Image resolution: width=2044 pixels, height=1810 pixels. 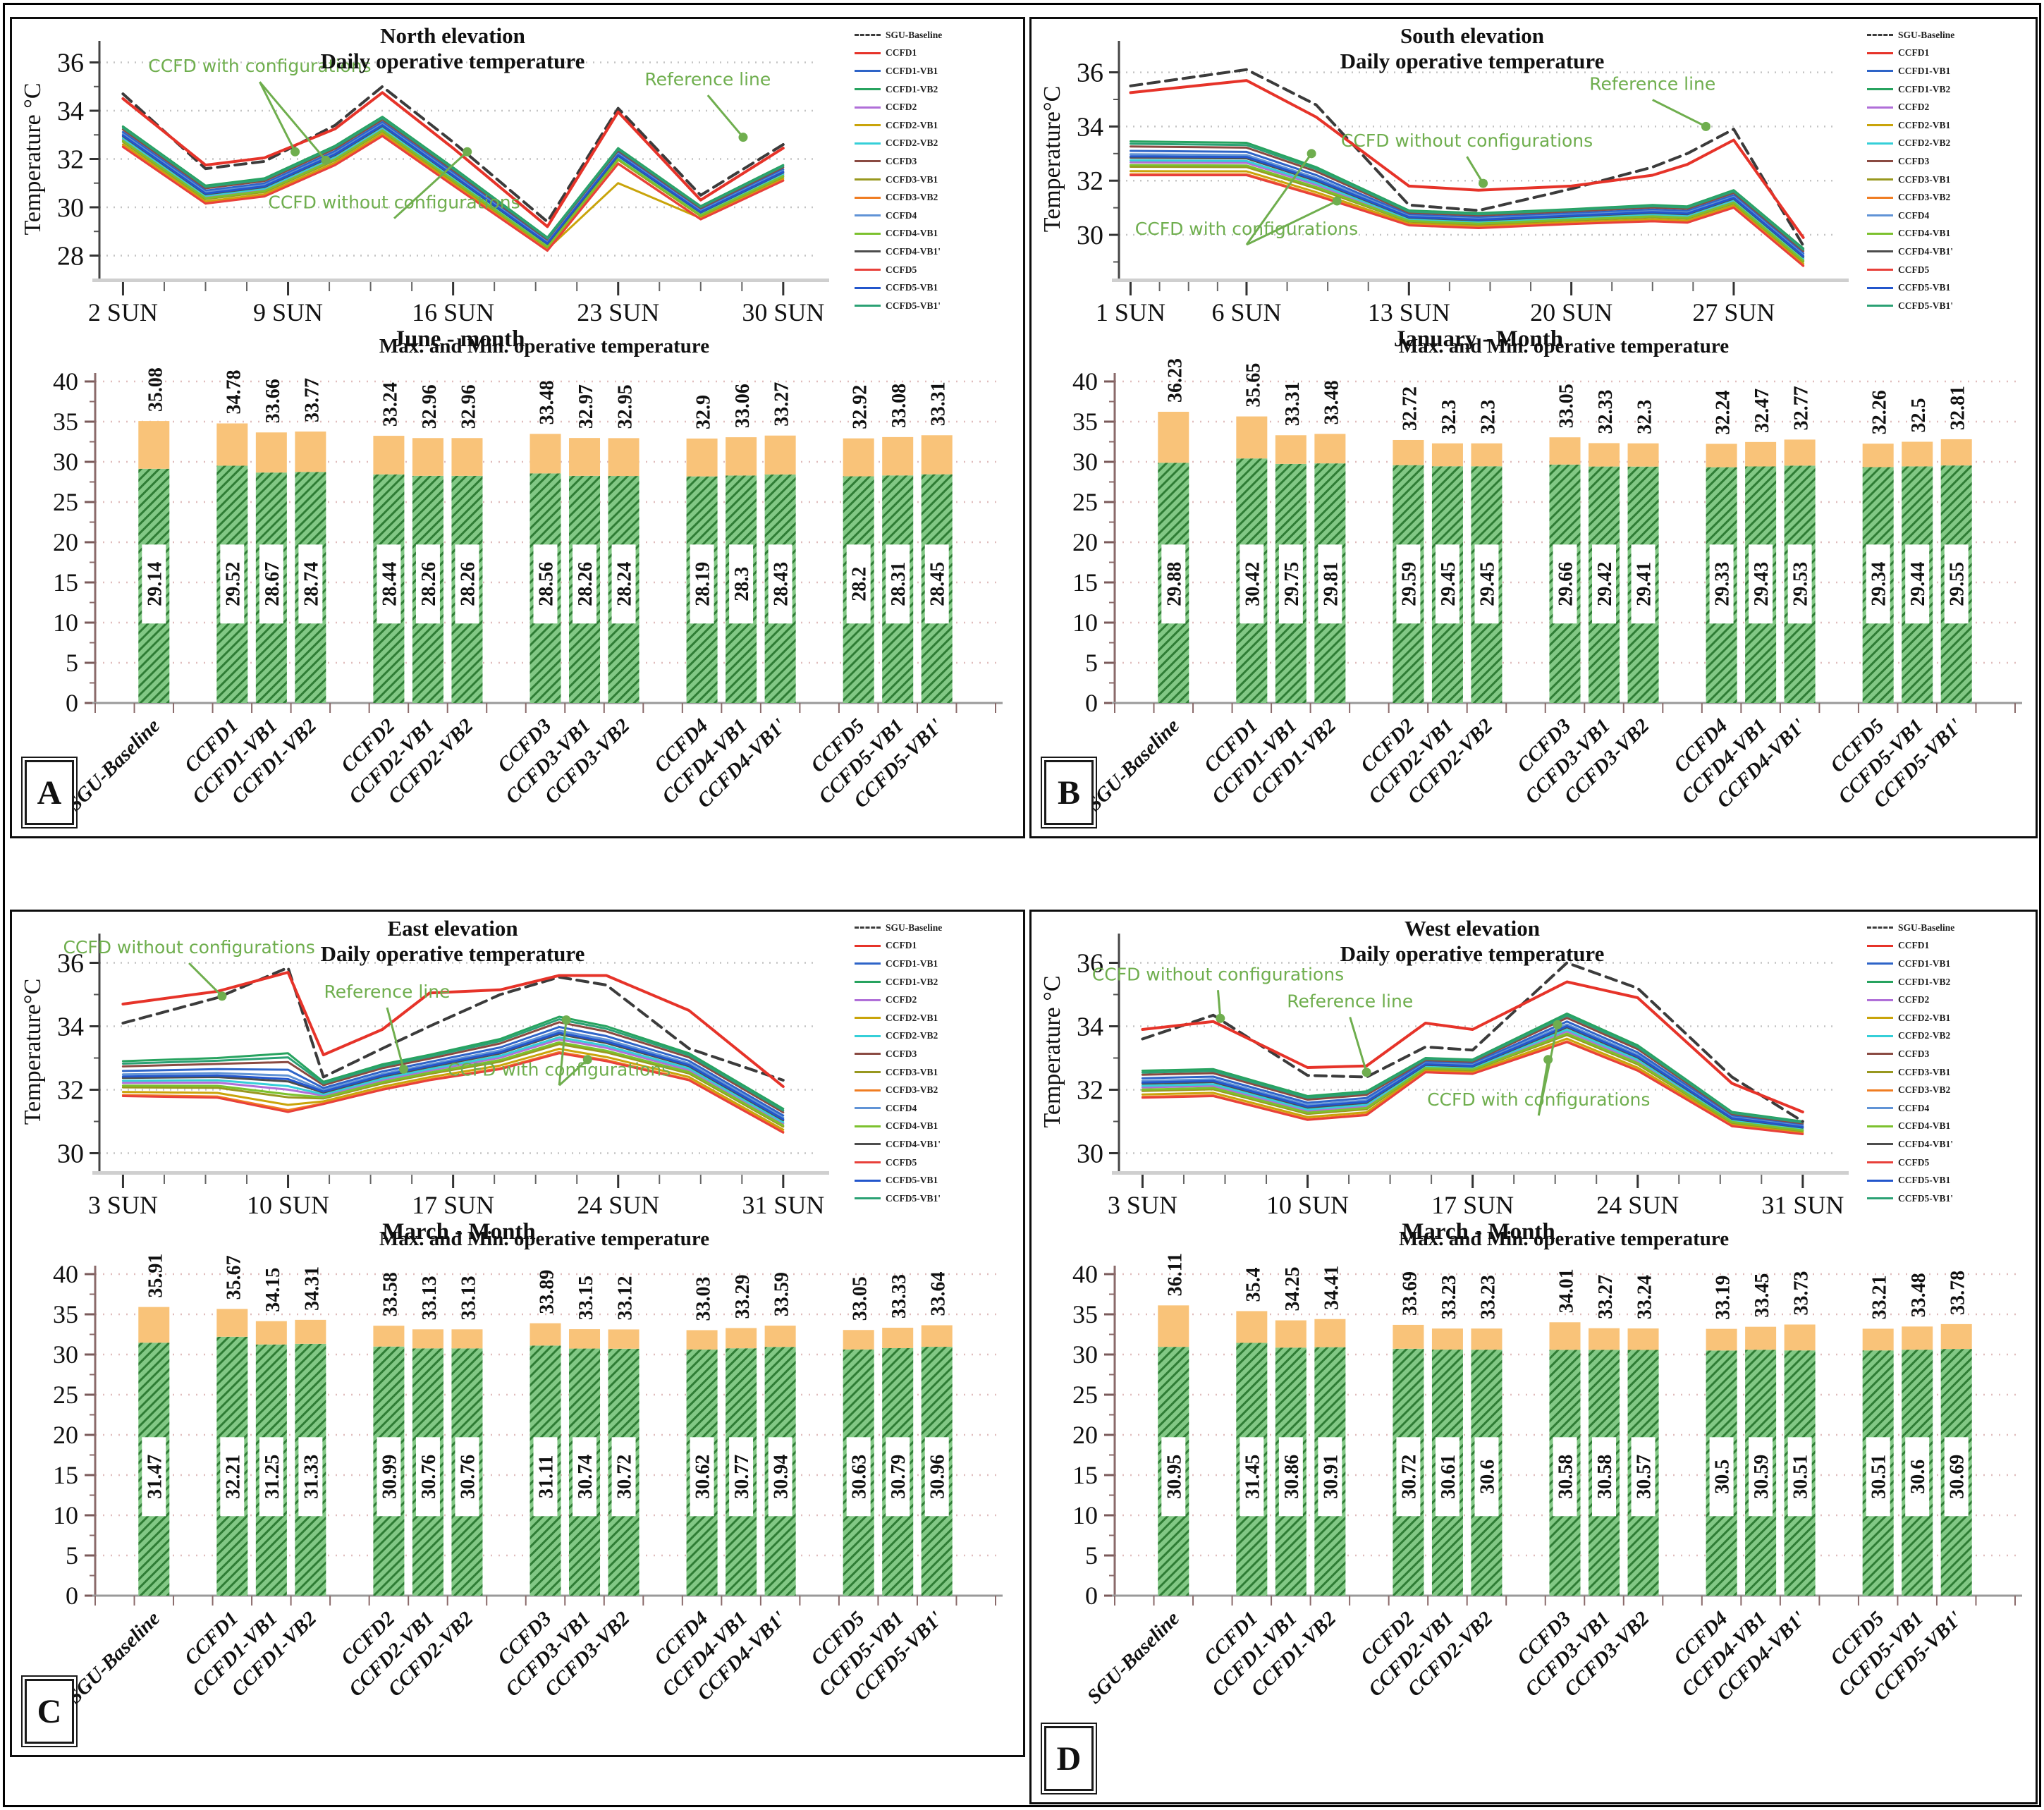 What do you see at coordinates (1473, 1085) in the screenshot?
I see `line-series-CCFD2-VB1` at bounding box center [1473, 1085].